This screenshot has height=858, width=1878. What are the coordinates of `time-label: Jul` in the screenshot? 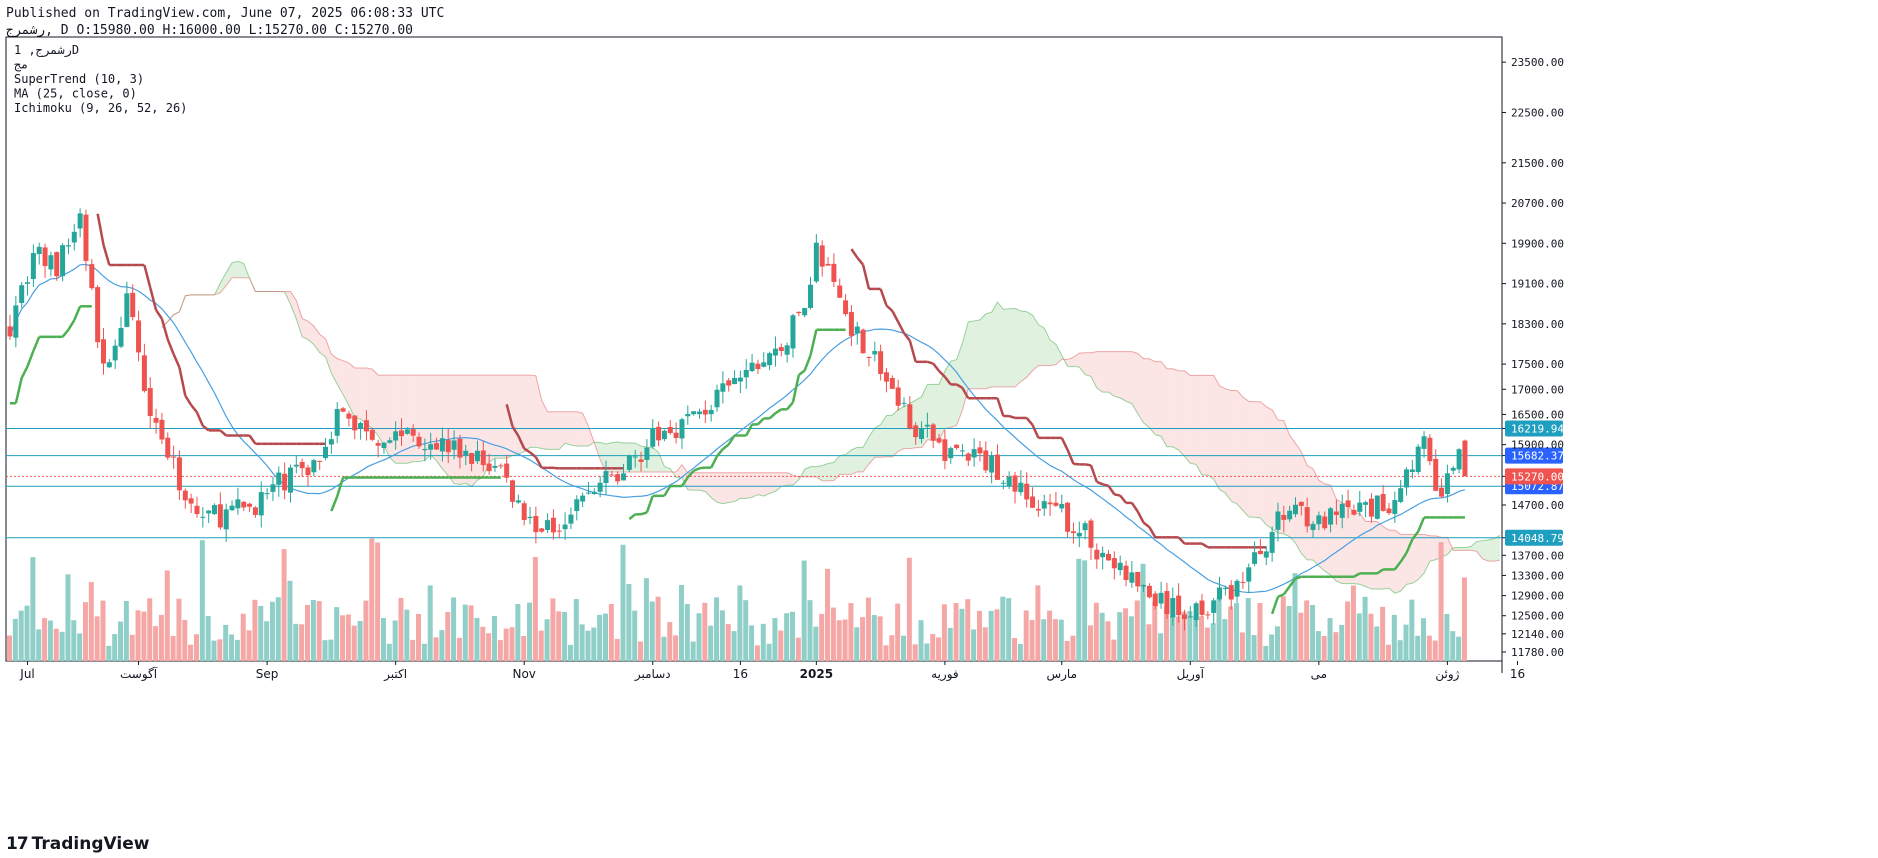 It's located at (26, 674).